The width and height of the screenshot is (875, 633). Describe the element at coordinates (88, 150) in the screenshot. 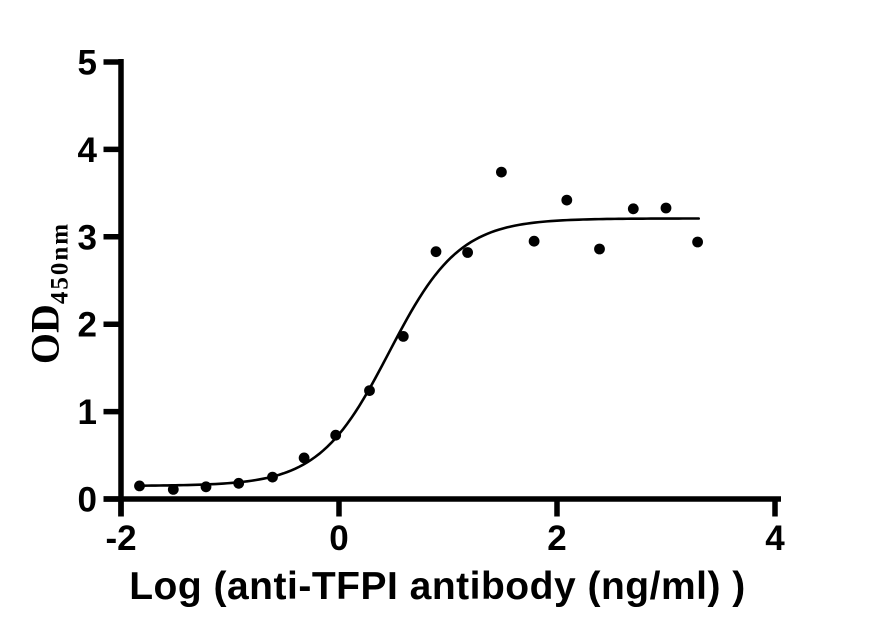

I see `y-tick-label: 4` at that location.